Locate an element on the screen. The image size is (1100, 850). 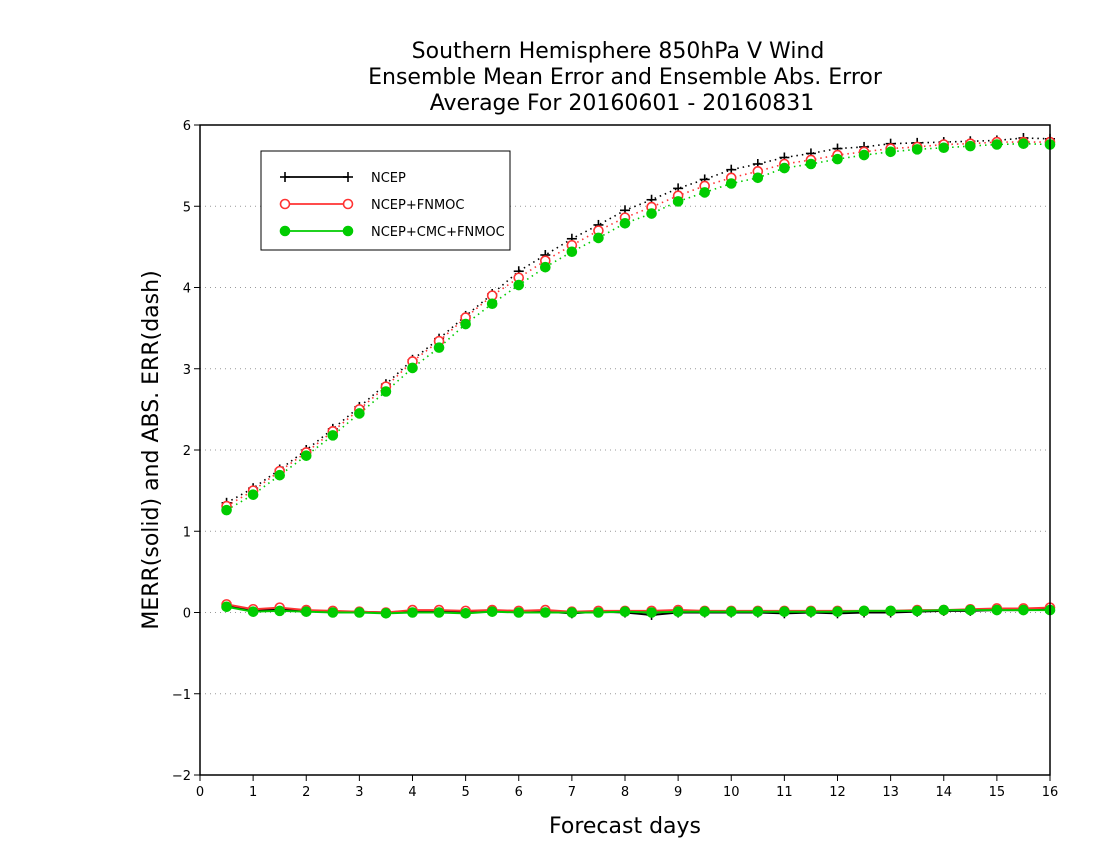
y-tick-label: 1 is located at coordinates (187, 532).